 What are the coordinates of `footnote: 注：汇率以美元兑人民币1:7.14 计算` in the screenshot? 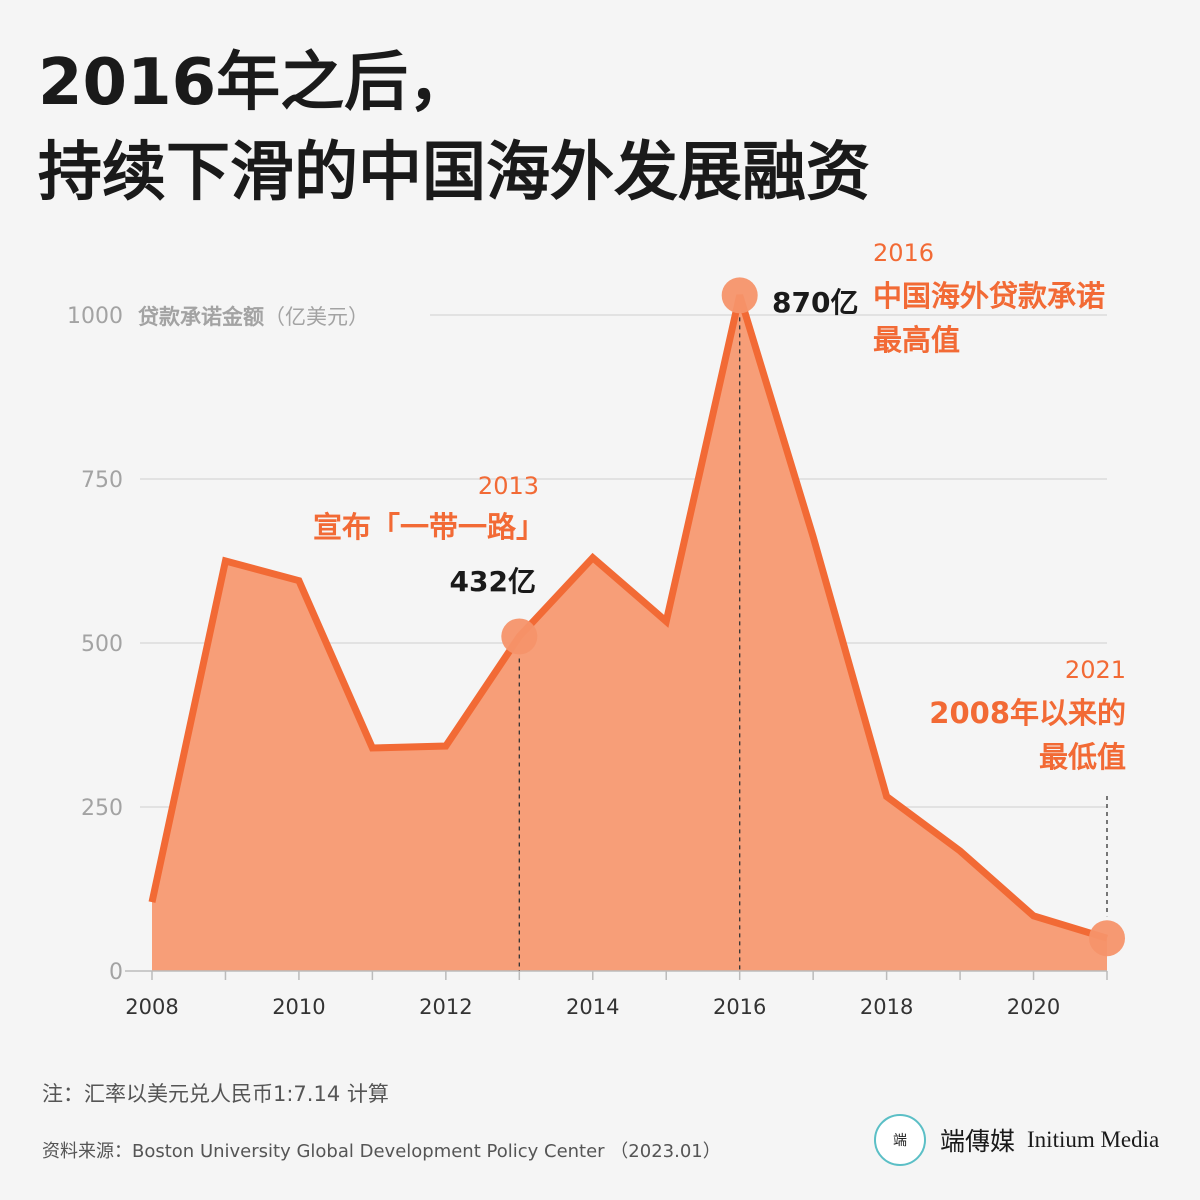 It's located at (215, 1094).